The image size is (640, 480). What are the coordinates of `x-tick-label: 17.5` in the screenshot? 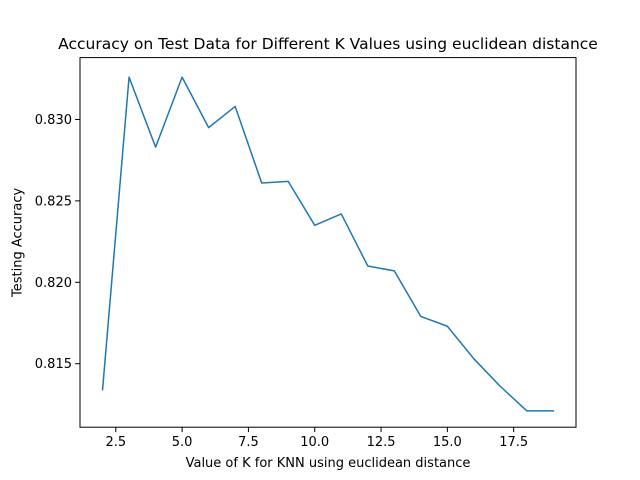 It's located at (513, 442).